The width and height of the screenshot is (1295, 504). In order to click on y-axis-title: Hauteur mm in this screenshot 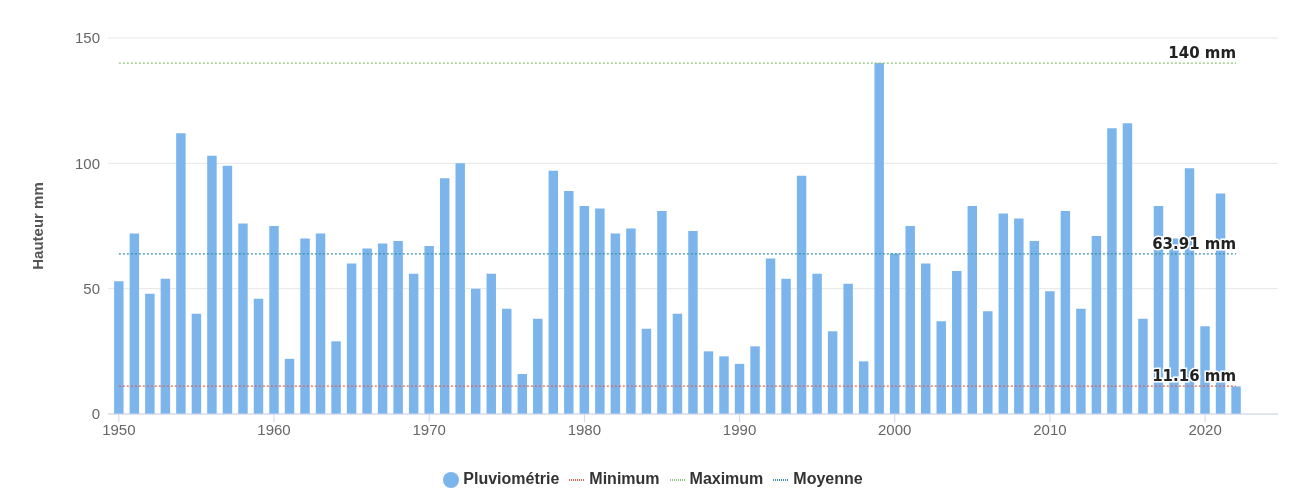, I will do `click(38, 226)`.